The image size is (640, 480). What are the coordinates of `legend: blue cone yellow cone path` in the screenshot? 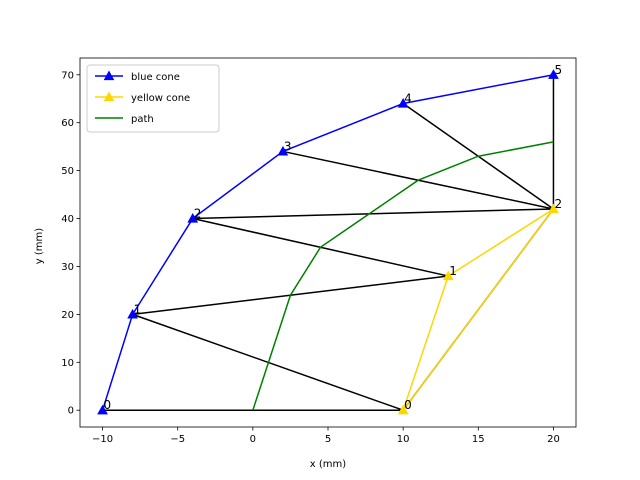 It's located at (153, 98).